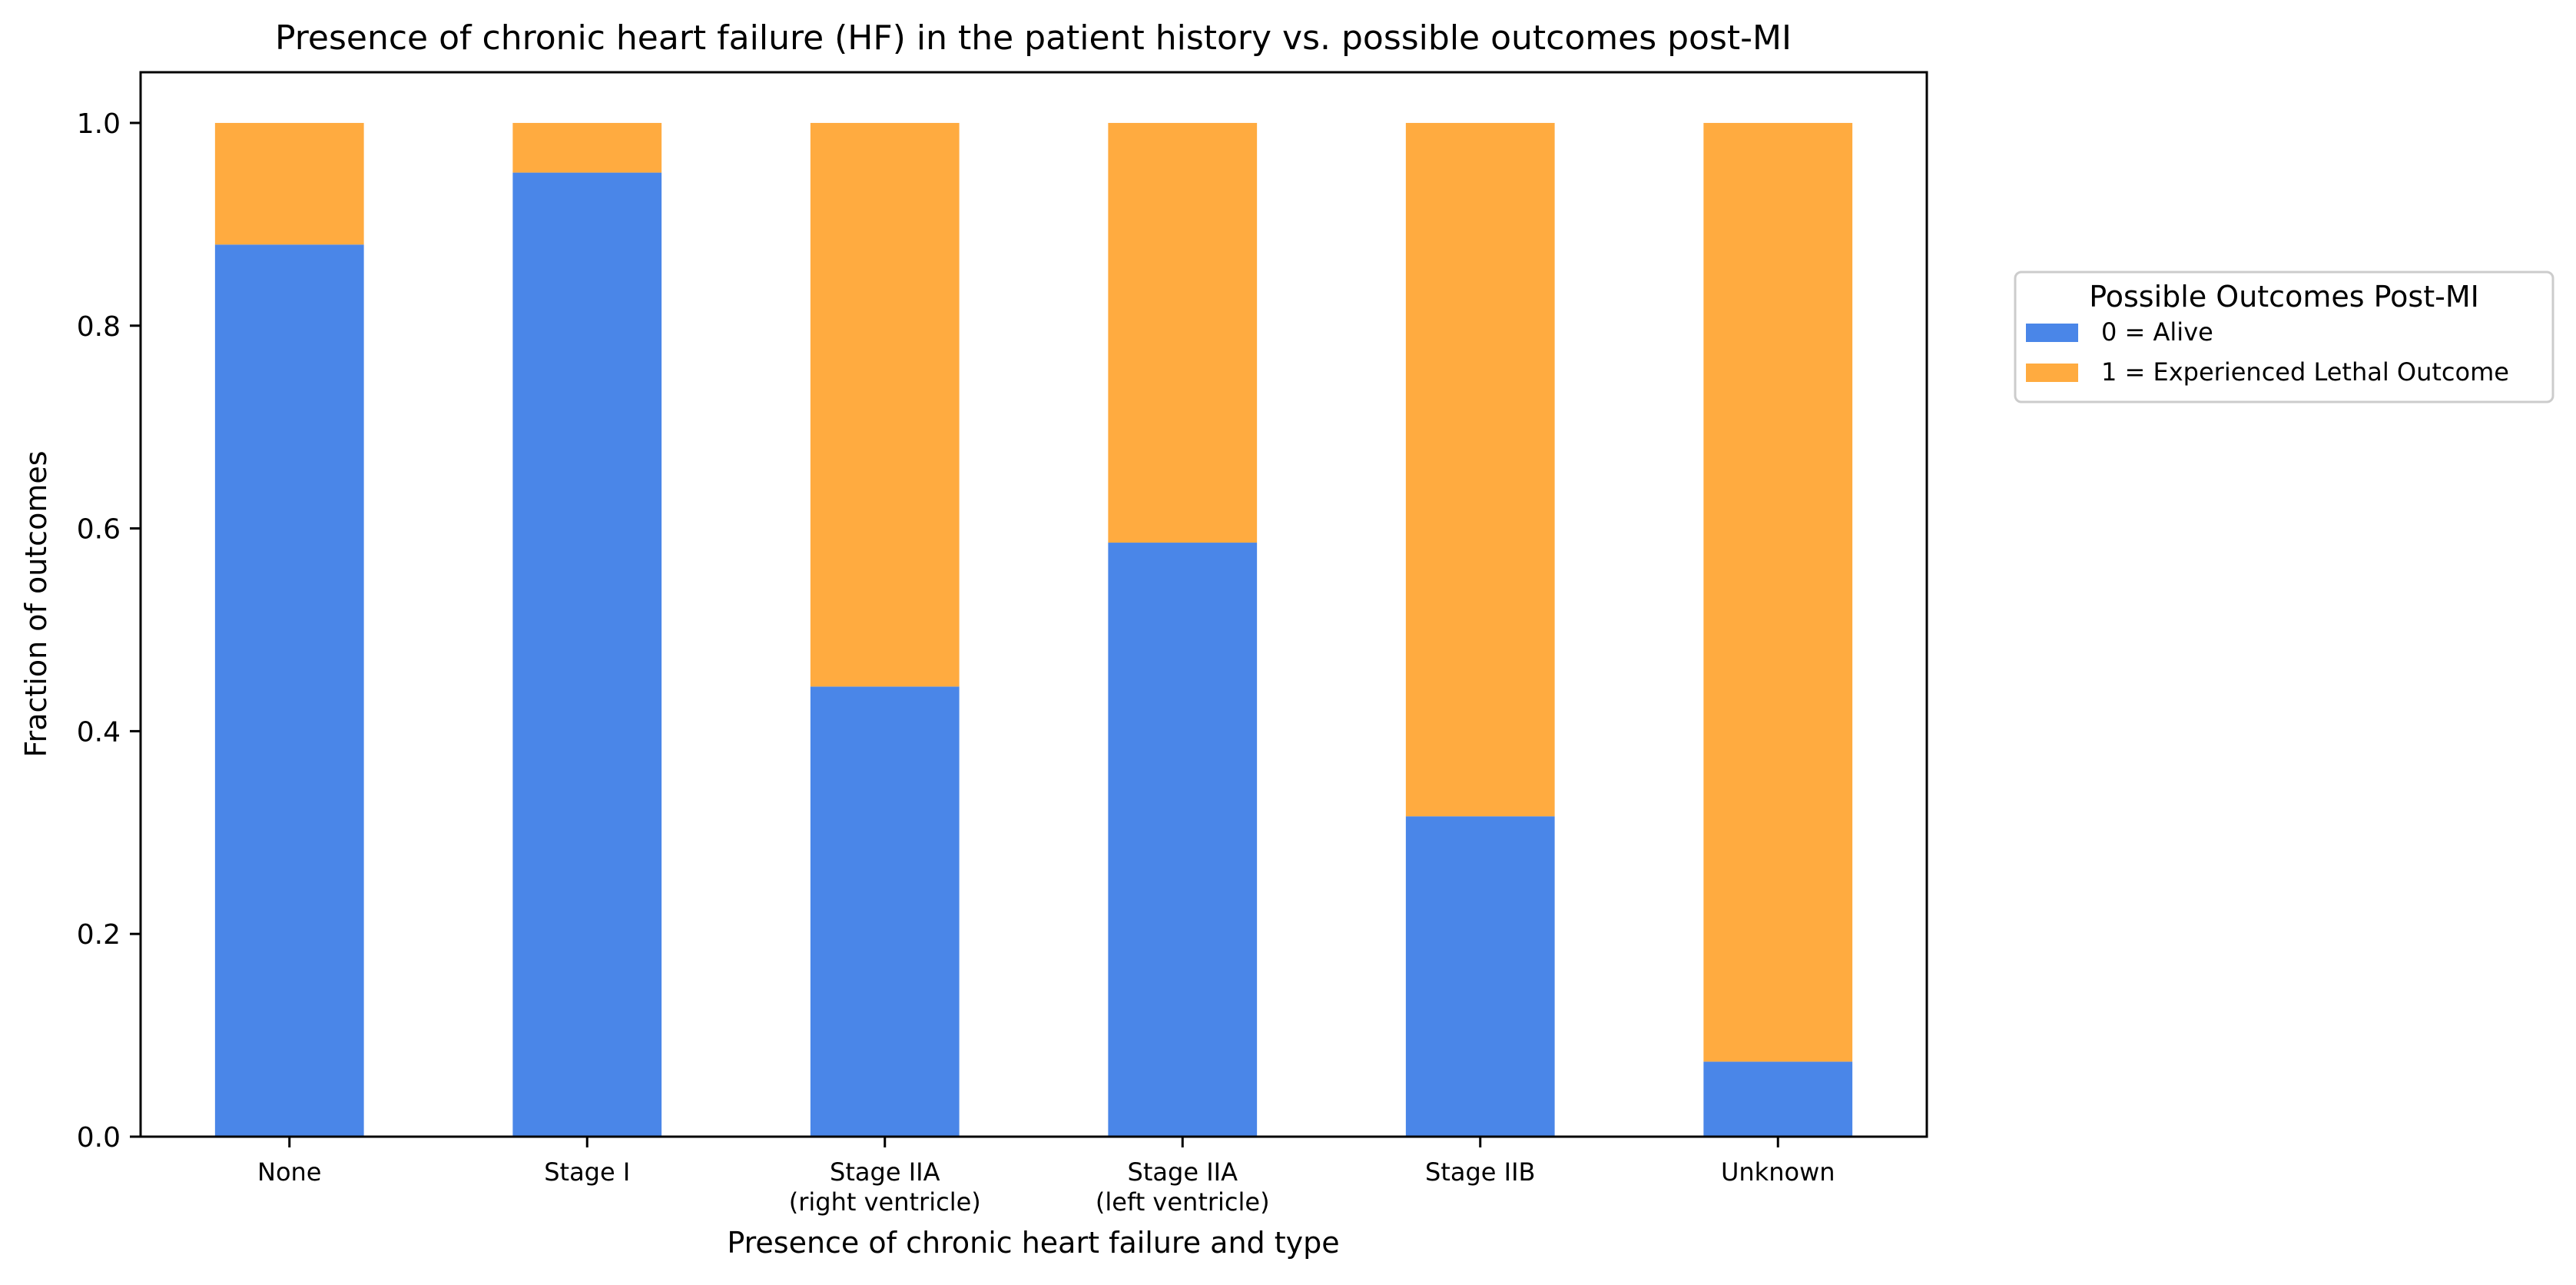 The image size is (2576, 1285). What do you see at coordinates (99, 327) in the screenshot?
I see `y-tick-label: 0.8` at bounding box center [99, 327].